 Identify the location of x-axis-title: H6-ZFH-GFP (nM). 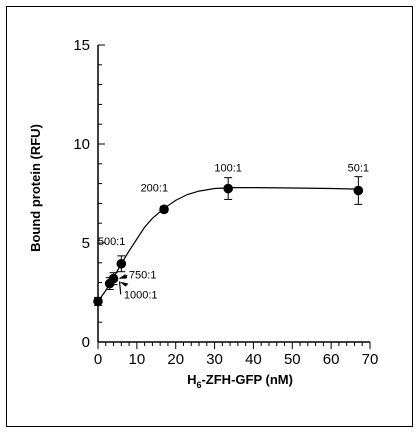
(240, 381).